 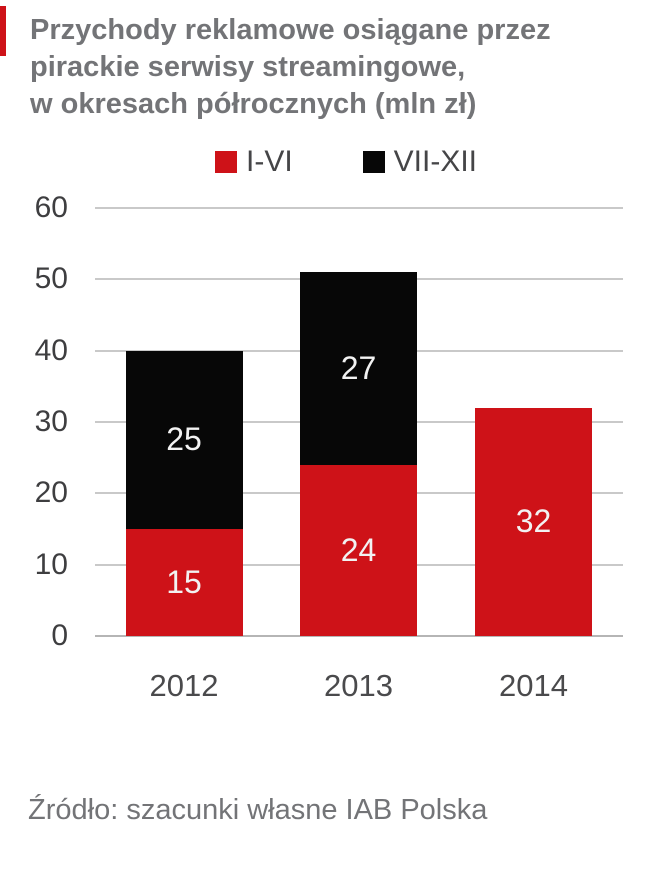 I want to click on chart-title-line-1: Przychody reklamowe osiągane przez, so click(x=290, y=30).